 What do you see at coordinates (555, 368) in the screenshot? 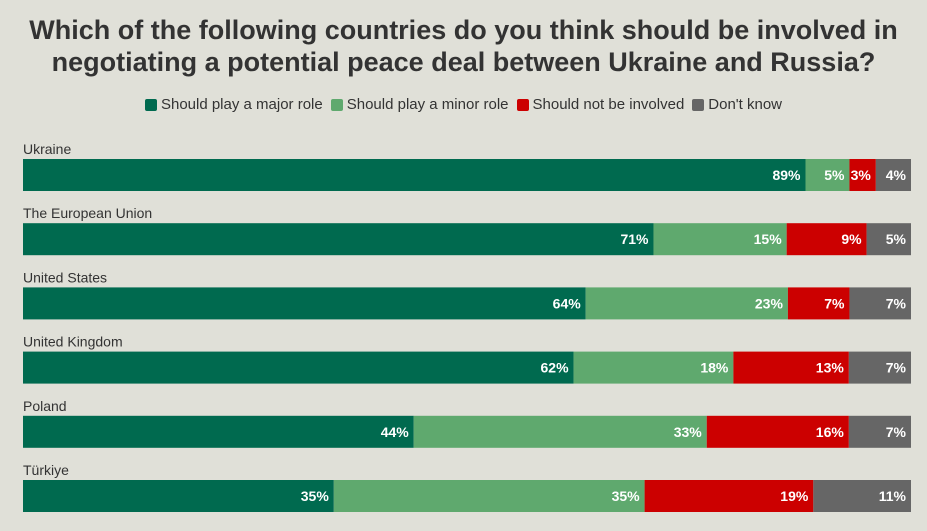
I see `value-label-major-united-kingdom: 62%` at bounding box center [555, 368].